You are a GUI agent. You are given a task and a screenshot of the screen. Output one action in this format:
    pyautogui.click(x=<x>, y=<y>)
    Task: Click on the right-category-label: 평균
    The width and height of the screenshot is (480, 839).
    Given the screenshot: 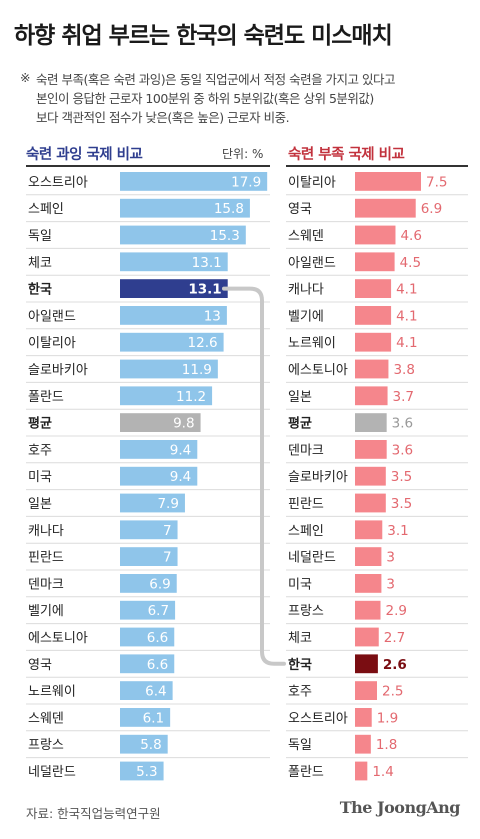 What is the action you would take?
    pyautogui.click(x=300, y=424)
    